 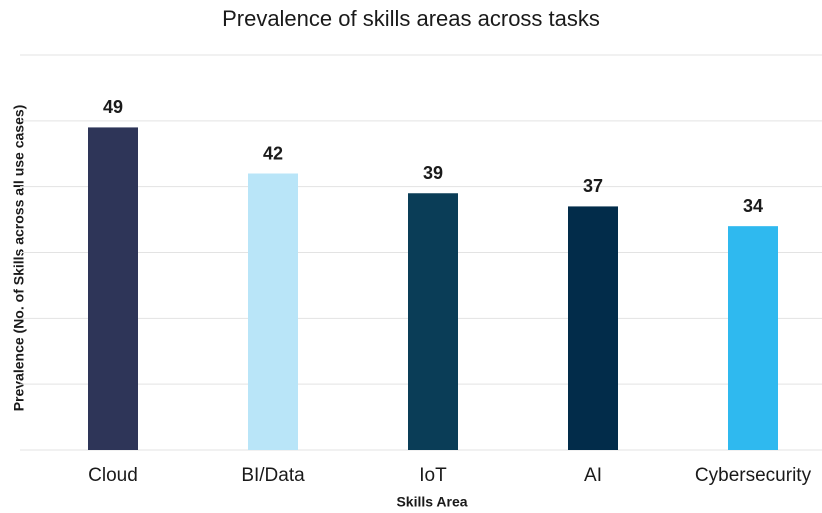 What do you see at coordinates (411, 18) in the screenshot?
I see `chart-title: Prevalence of skills areas across tasks` at bounding box center [411, 18].